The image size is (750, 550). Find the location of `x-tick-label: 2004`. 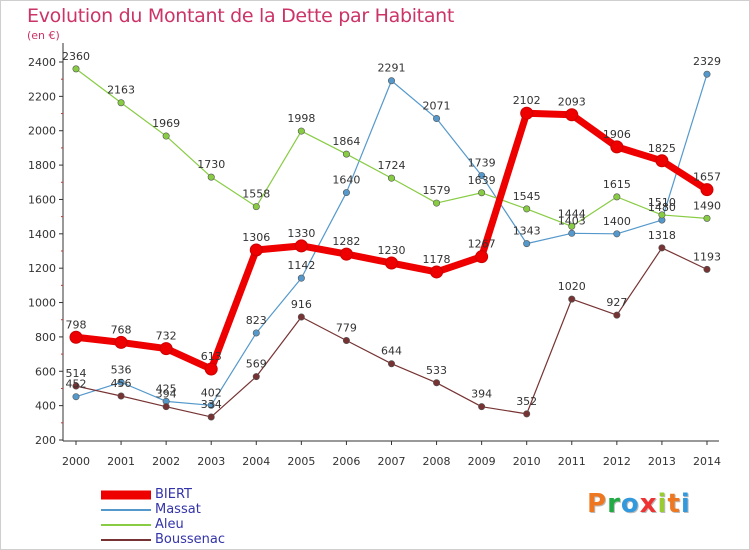

x-tick-label: 2004 is located at coordinates (256, 461).